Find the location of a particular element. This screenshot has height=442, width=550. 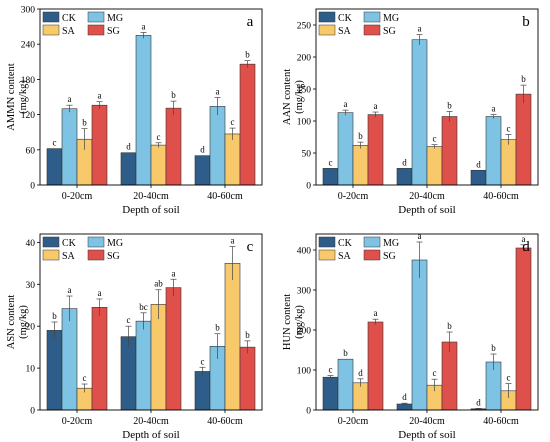

bar-sa-0-20cm is located at coordinates (360, 165).